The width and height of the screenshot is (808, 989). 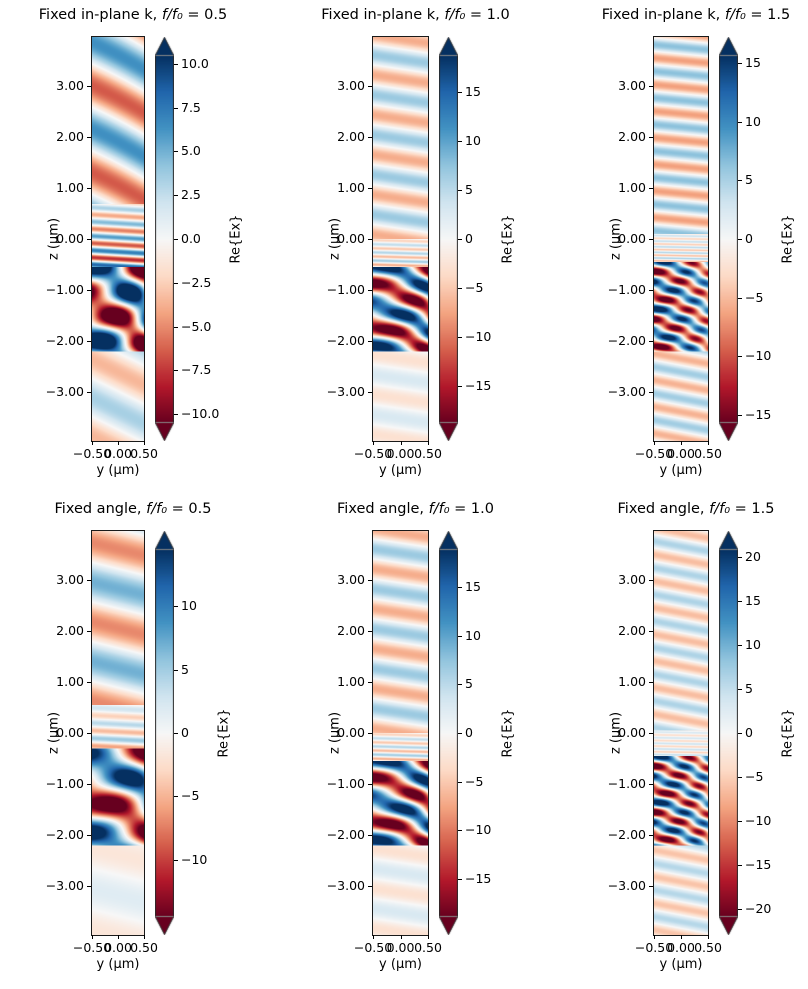 I want to click on colorbar-tick-label: −2.5, so click(x=196, y=282).